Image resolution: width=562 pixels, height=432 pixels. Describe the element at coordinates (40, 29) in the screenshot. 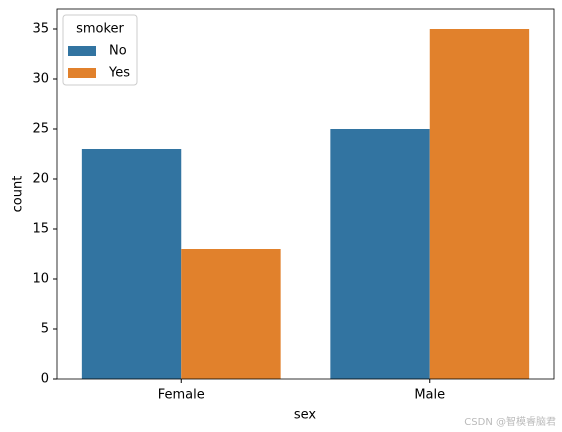

I see `y-tick-label: 35` at that location.